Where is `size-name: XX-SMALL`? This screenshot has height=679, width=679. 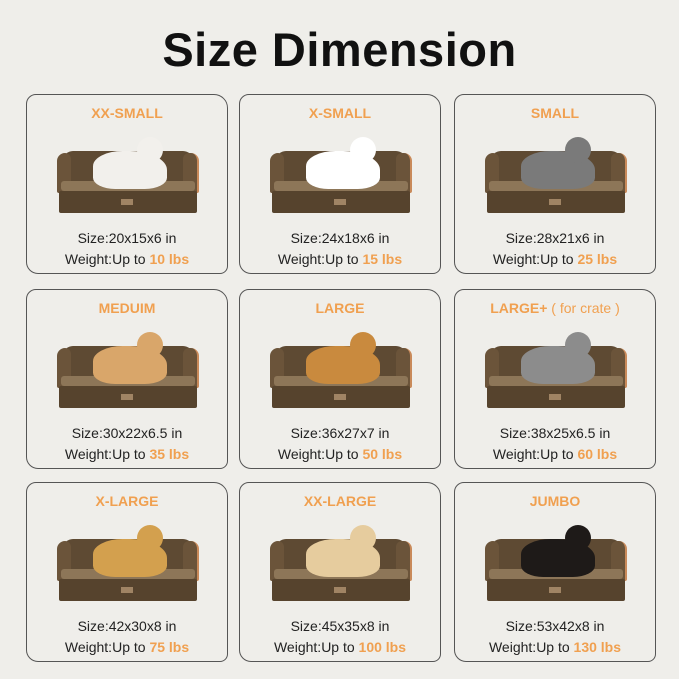
size-name: XX-SMALL is located at coordinates (127, 113).